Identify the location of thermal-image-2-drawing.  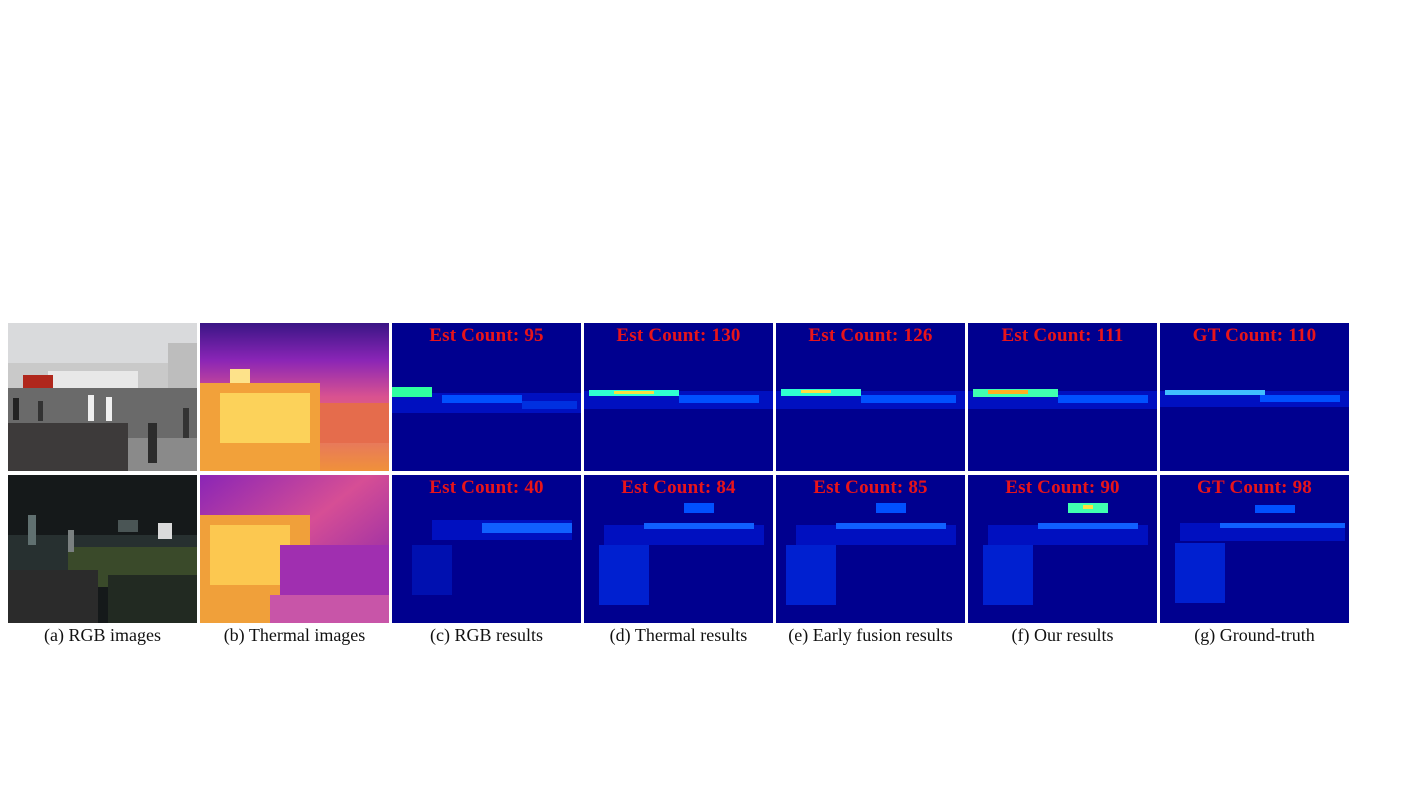
(294, 549).